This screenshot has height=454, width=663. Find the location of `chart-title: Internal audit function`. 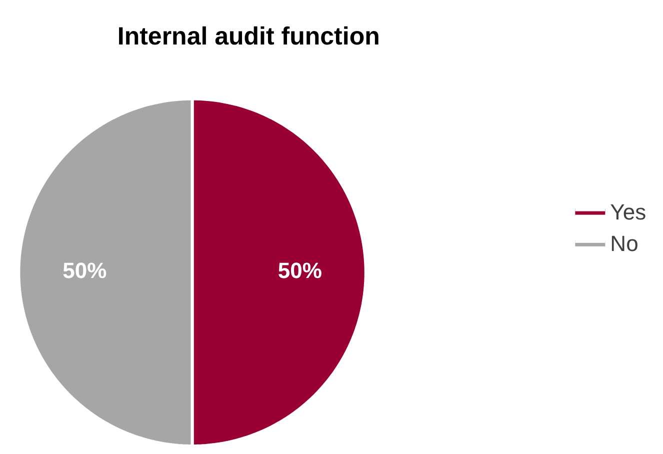

chart-title: Internal audit function is located at coordinates (248, 36).